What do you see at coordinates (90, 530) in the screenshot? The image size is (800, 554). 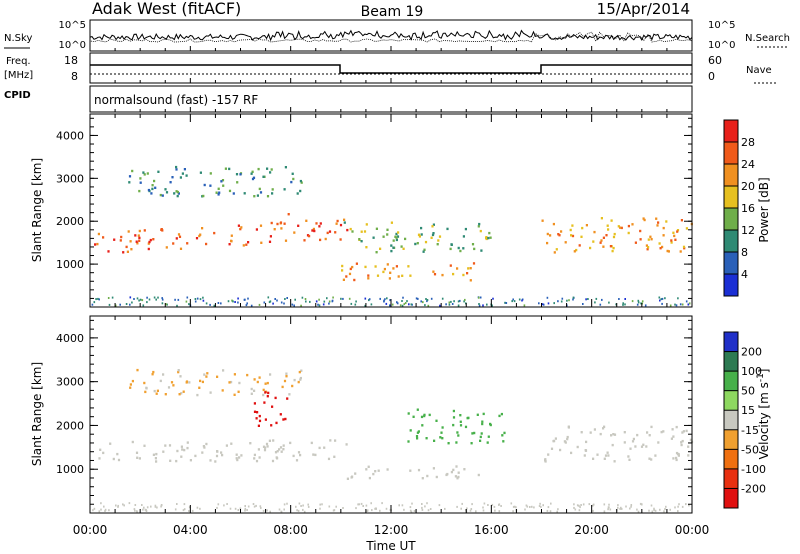 I see `x-tick-label: 00:00` at bounding box center [90, 530].